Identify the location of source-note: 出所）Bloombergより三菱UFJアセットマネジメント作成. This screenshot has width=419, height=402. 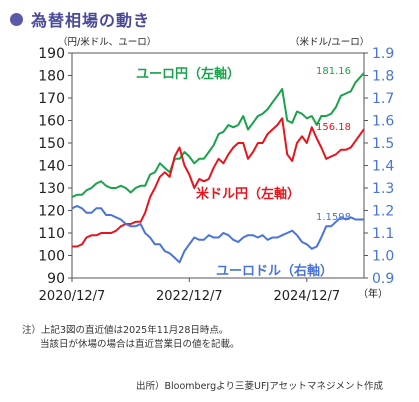
(260, 386).